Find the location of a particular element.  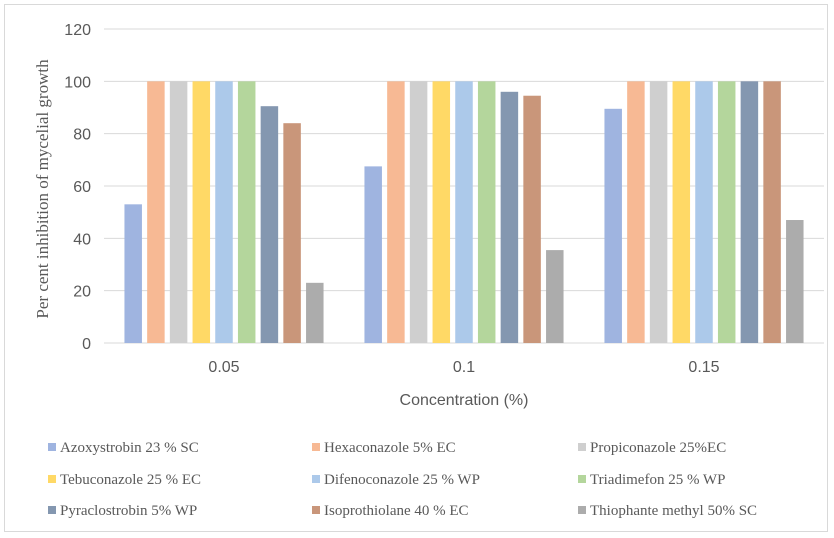

y-tick-label: 60 is located at coordinates (82, 187).